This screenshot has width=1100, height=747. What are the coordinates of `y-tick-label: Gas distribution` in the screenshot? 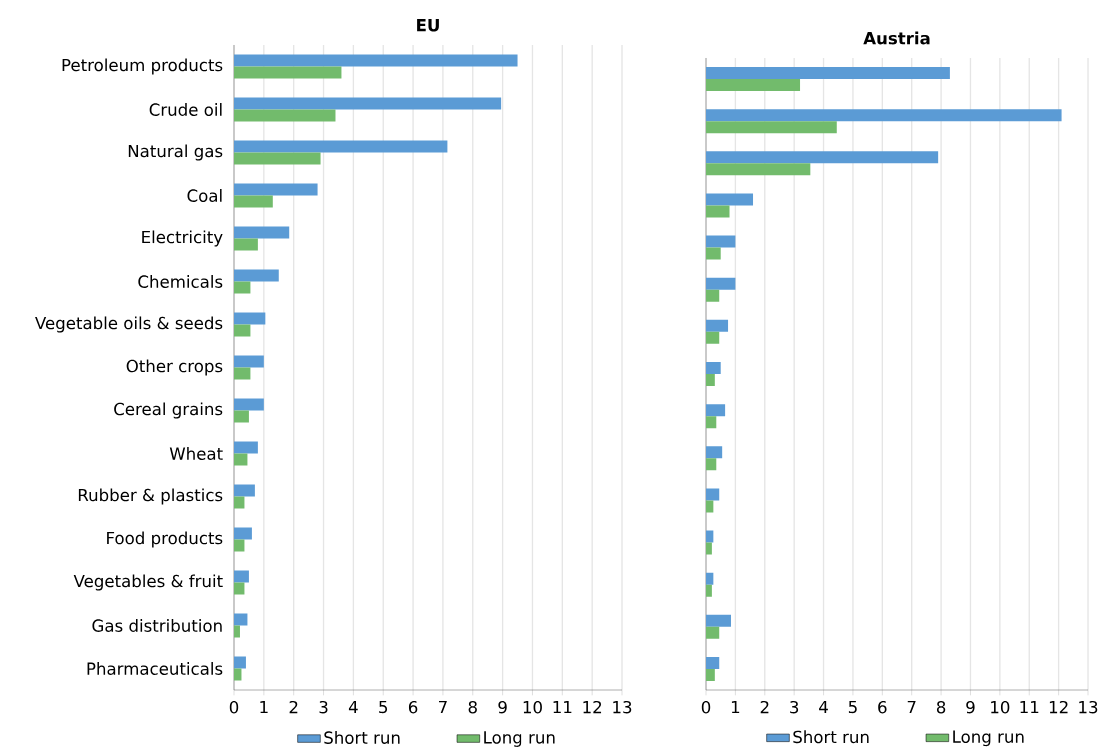 It's located at (157, 625).